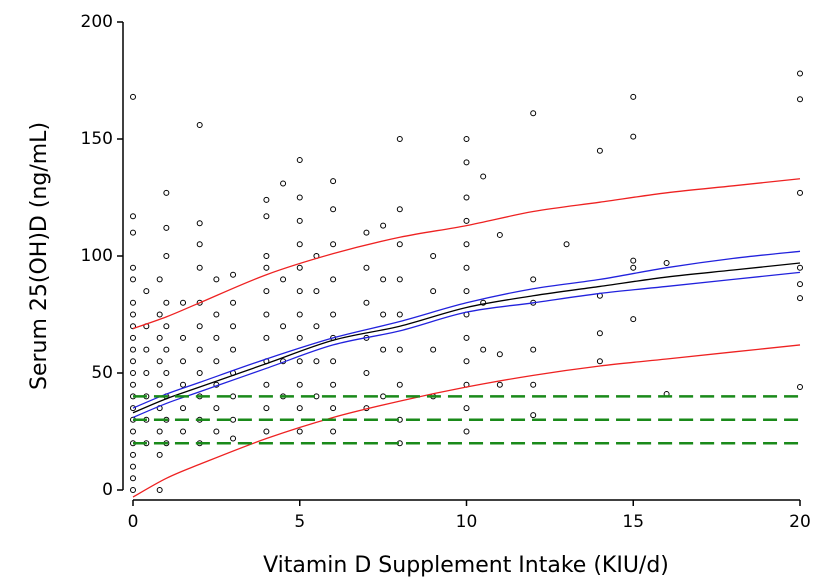 Image resolution: width=817 pixels, height=587 pixels. I want to click on x-tick-label: 10, so click(467, 522).